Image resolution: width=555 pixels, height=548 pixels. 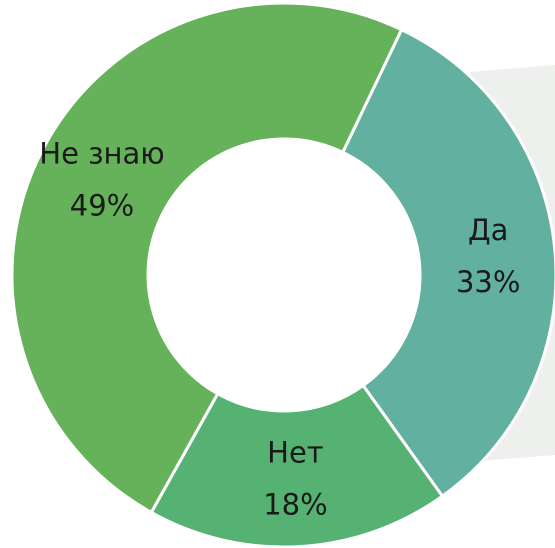 I want to click on segment-value-label: 18%, so click(x=295, y=505).